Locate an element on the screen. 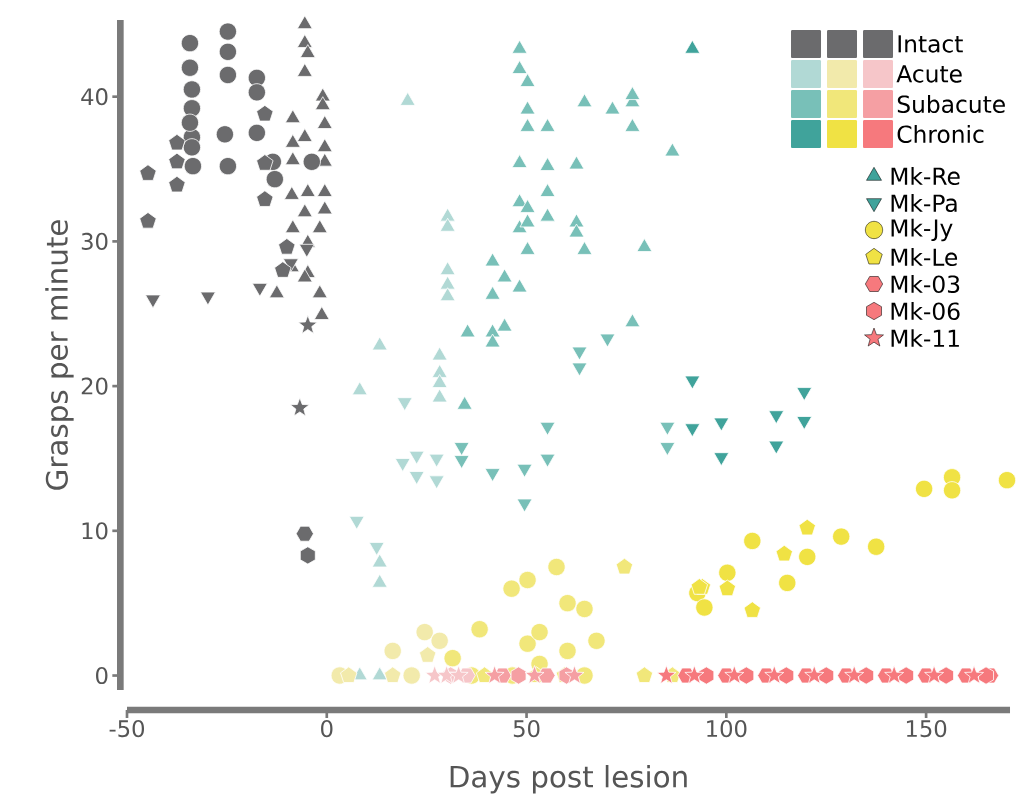 The width and height of the screenshot is (1034, 803). legend-label: Mk-Re is located at coordinates (925, 176).